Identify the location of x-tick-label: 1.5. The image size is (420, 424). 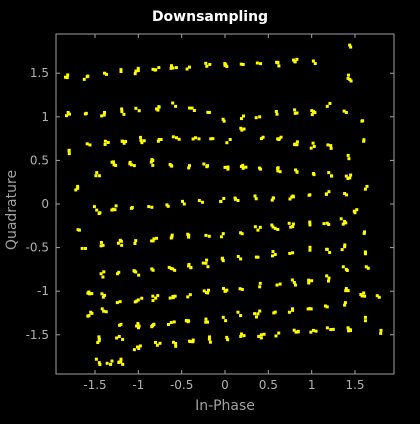
(354, 385).